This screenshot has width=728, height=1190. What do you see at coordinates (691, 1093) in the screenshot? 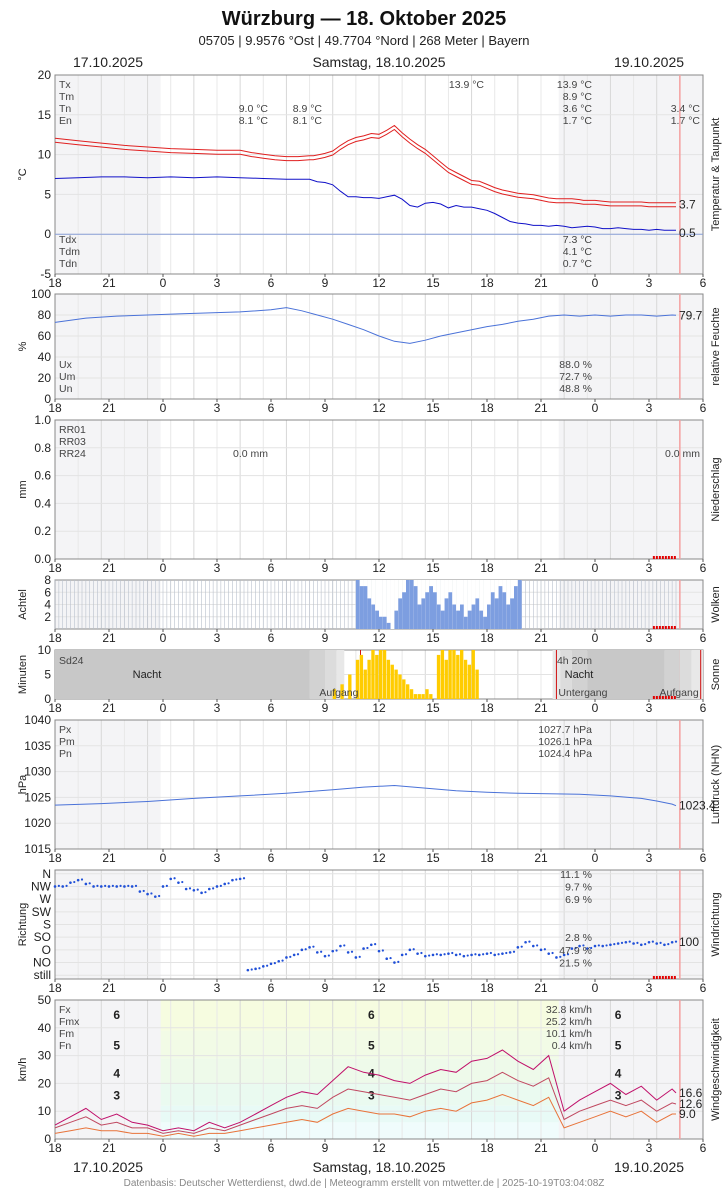
I see `gust-end-label: 16.6` at bounding box center [691, 1093].